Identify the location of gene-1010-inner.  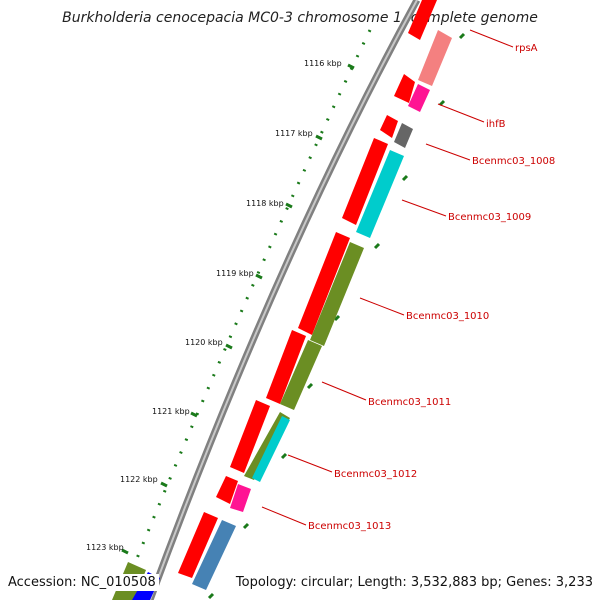
(337, 294).